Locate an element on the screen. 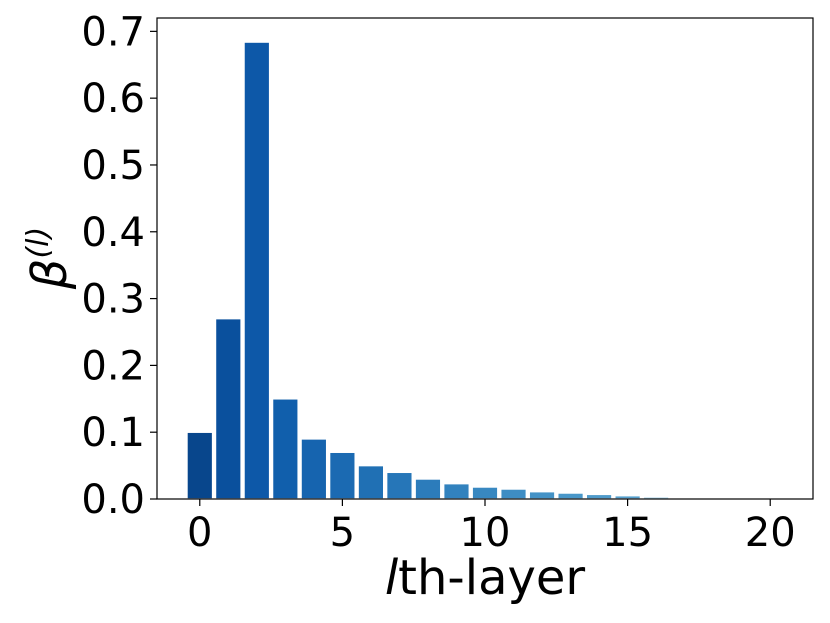 The width and height of the screenshot is (830, 623). y-tick-label: 0.3 is located at coordinates (113, 300).